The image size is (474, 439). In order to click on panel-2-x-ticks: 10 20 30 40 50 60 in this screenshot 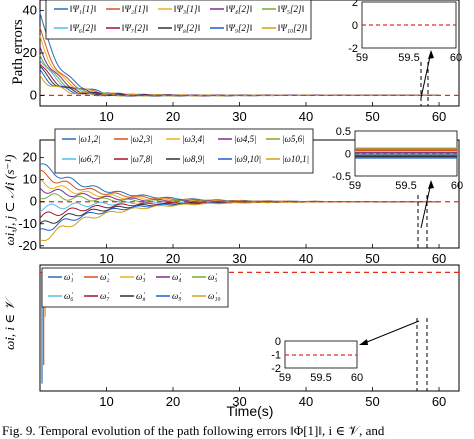, I will do `click(272, 255)`.